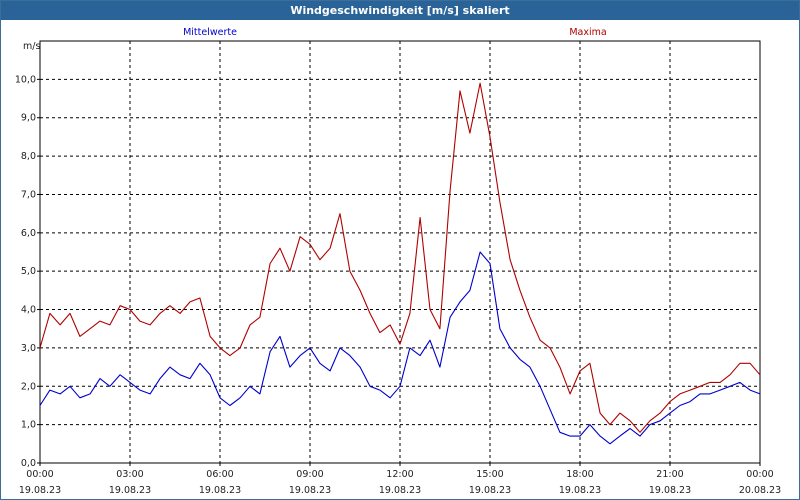 Image resolution: width=800 pixels, height=500 pixels. I want to click on y-tick-label: 4,0, so click(28, 310).